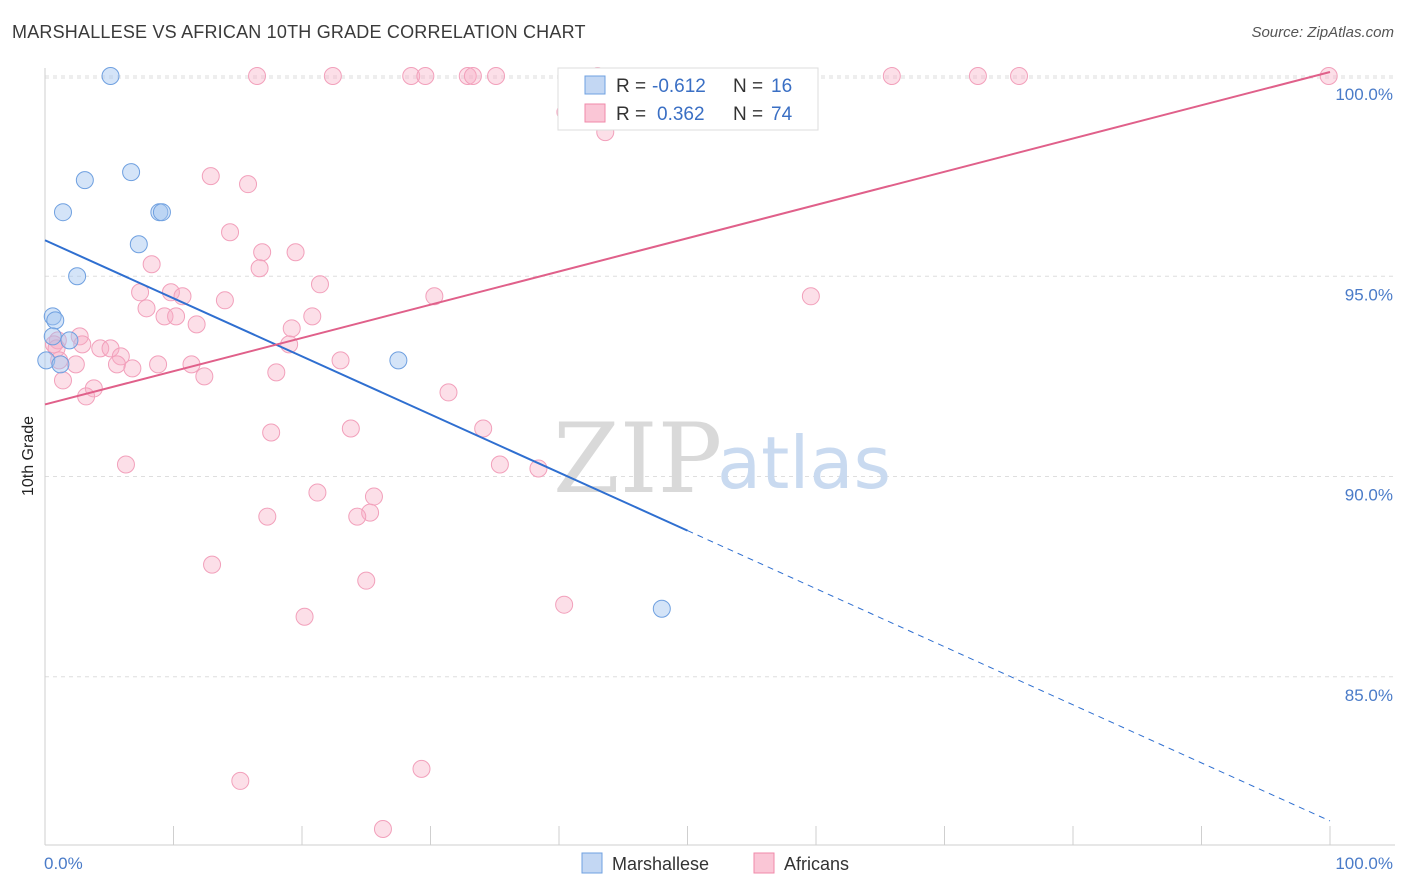  Describe the element at coordinates (764, 863) in the screenshot. I see `bottom-legend-swatch-africans` at that location.